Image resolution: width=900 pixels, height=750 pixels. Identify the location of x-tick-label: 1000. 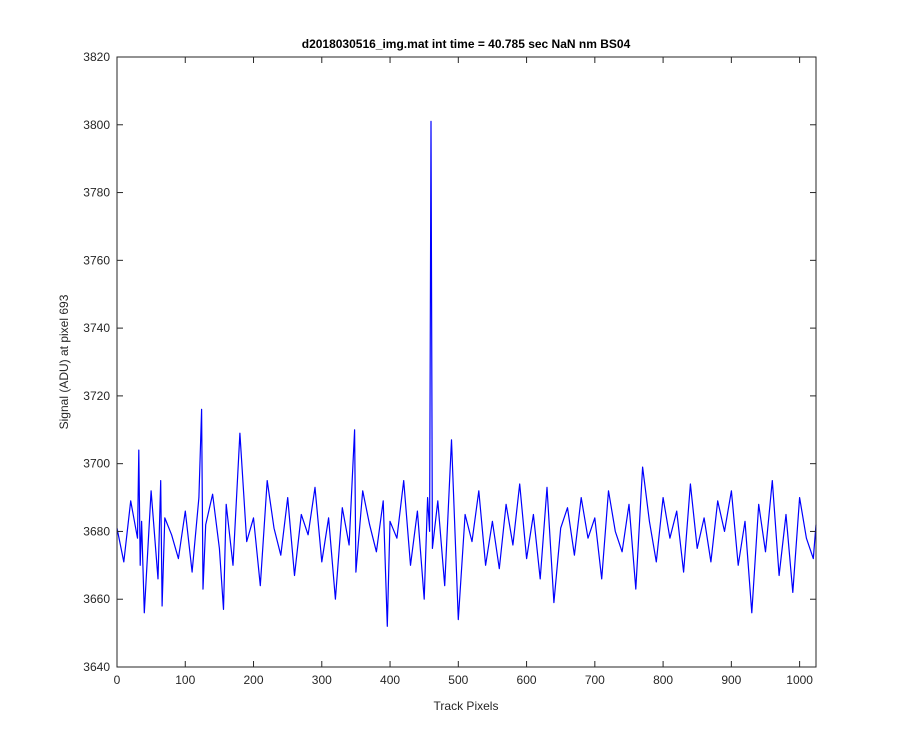
(799, 680).